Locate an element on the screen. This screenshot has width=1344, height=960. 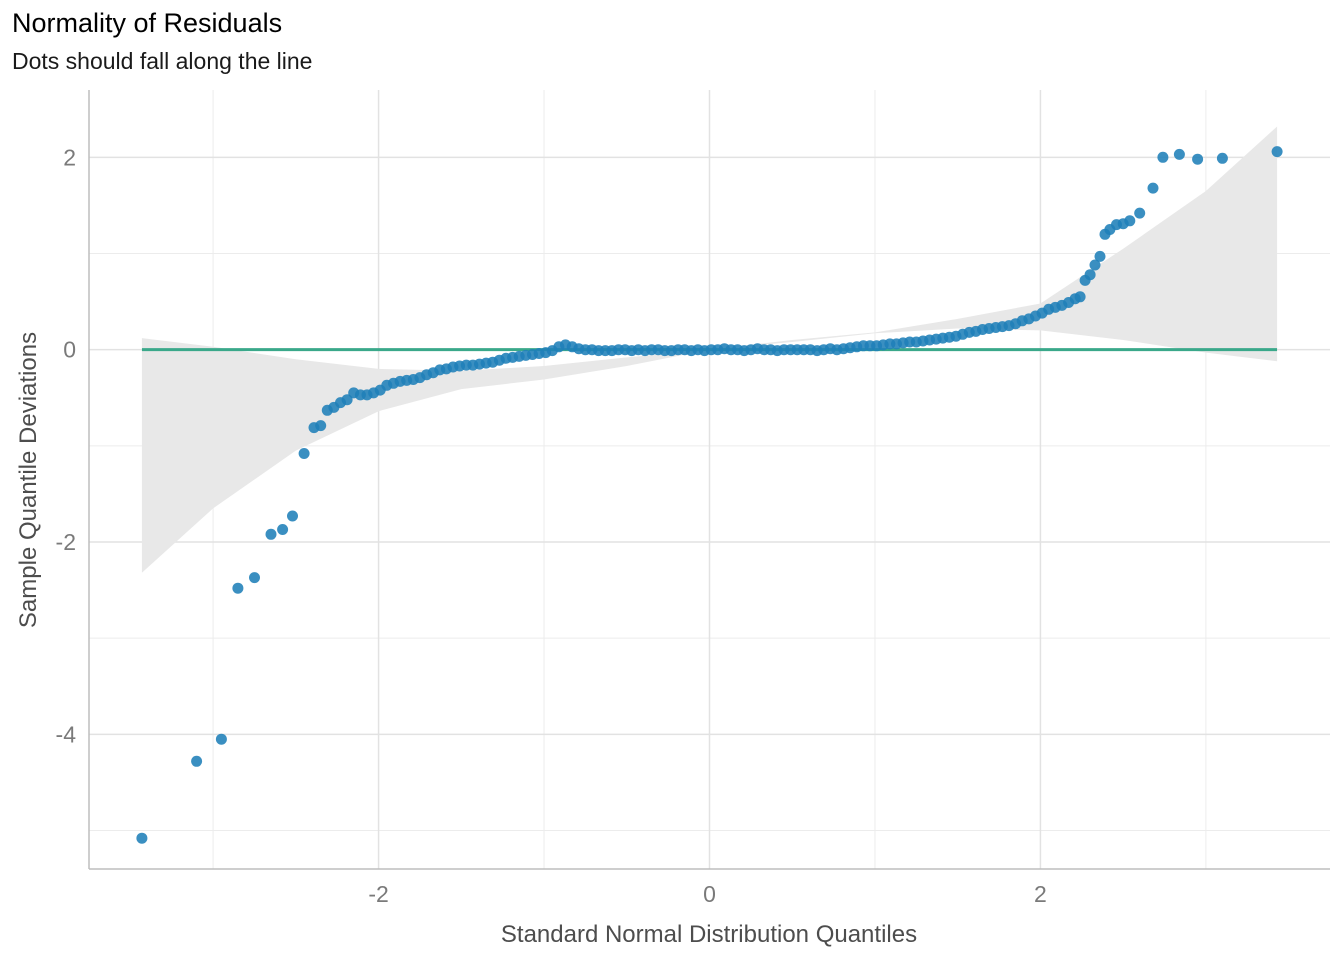
x-tick-labels: -2 0 2 is located at coordinates (707, 894).